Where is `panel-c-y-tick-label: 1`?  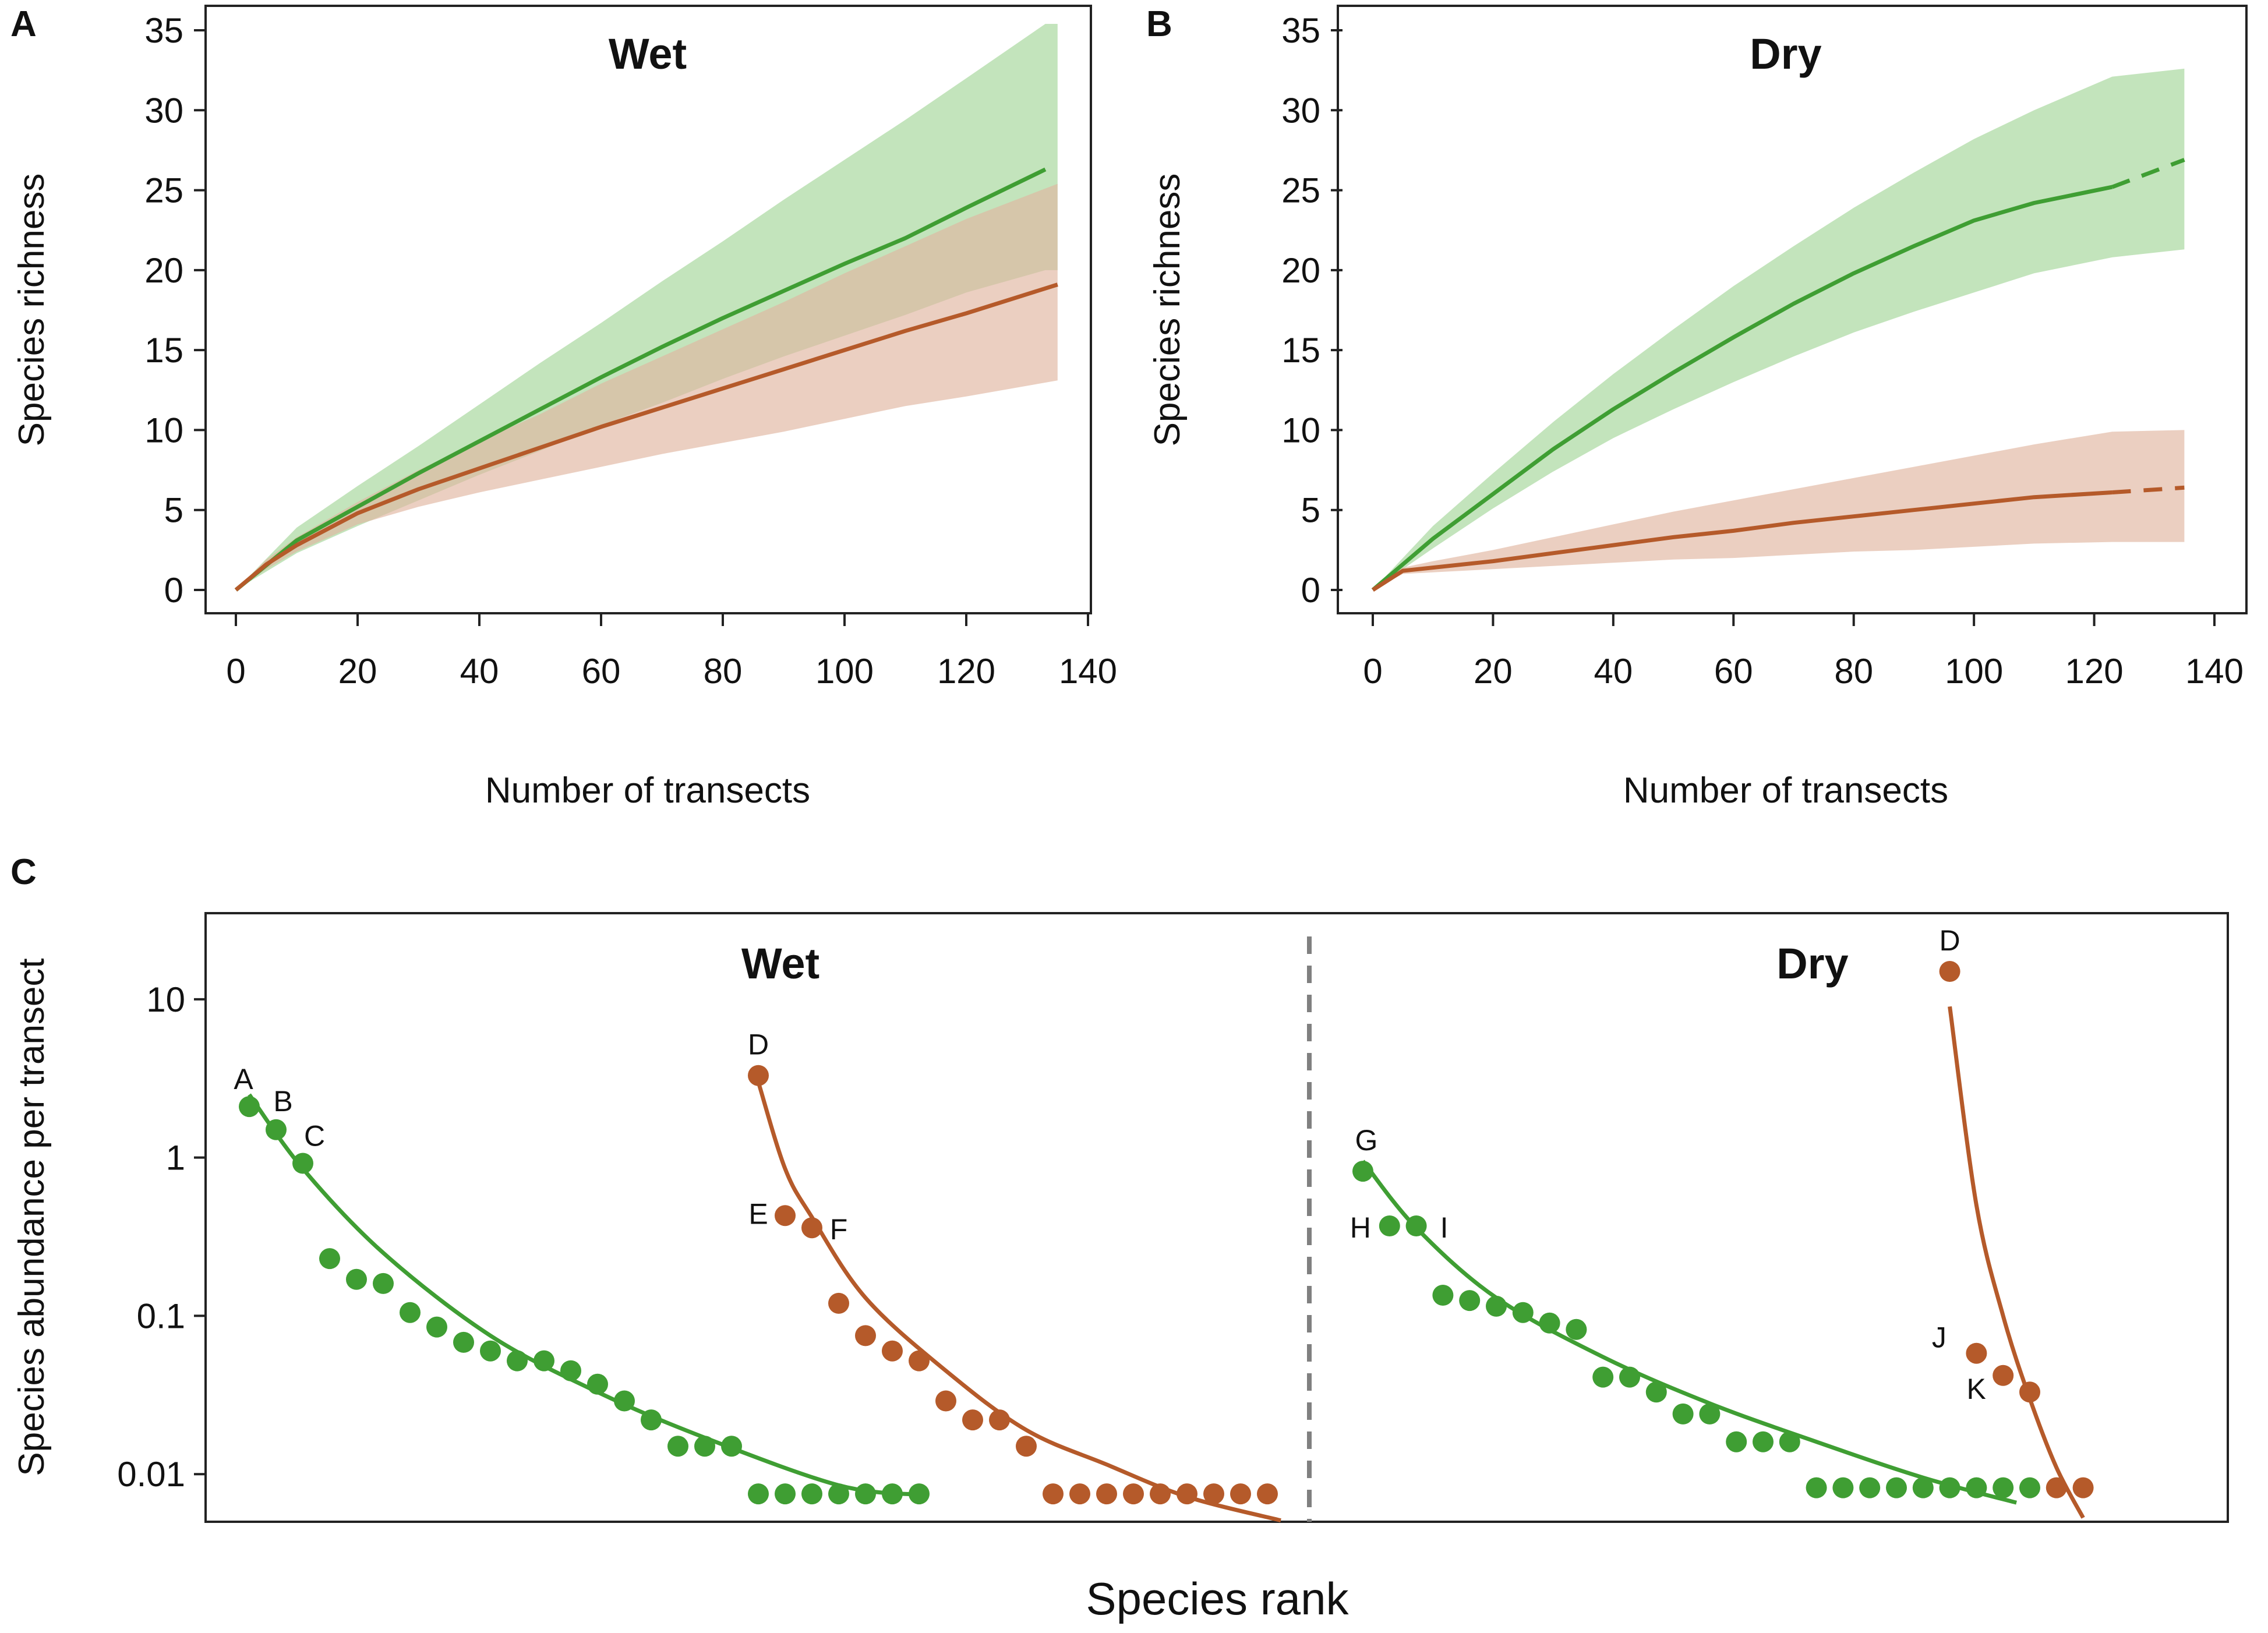 panel-c-y-tick-label: 1 is located at coordinates (175, 1158).